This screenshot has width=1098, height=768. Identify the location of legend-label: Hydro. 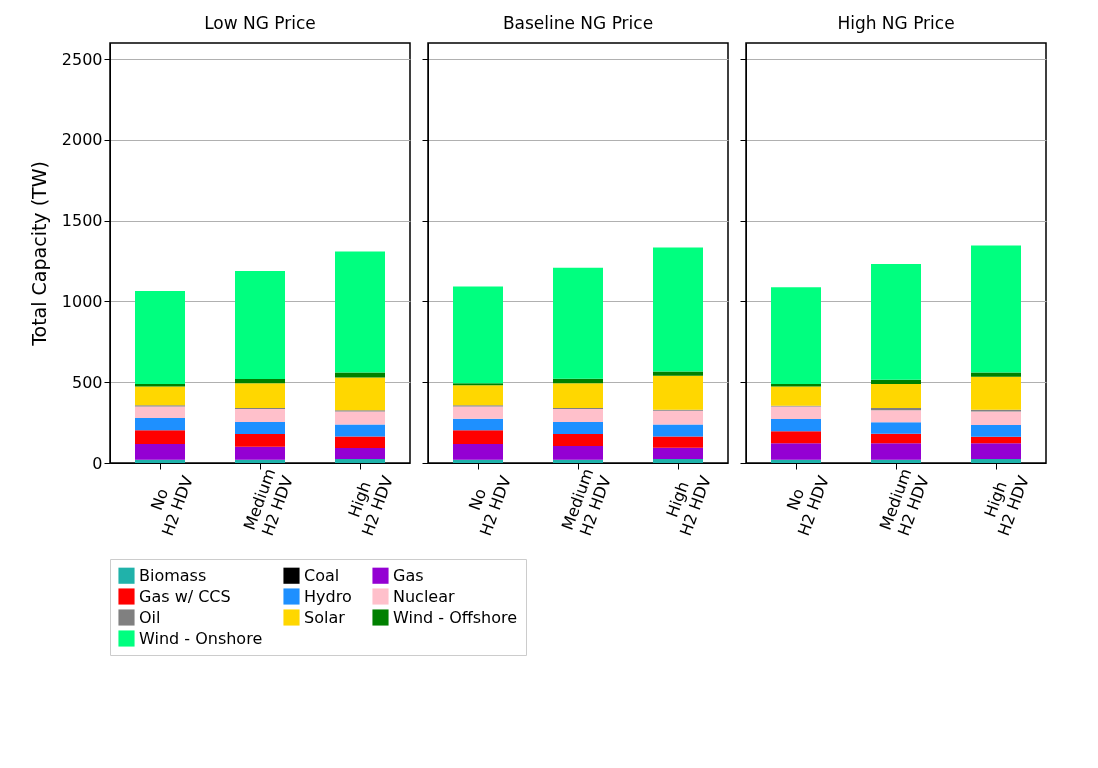
(328, 596).